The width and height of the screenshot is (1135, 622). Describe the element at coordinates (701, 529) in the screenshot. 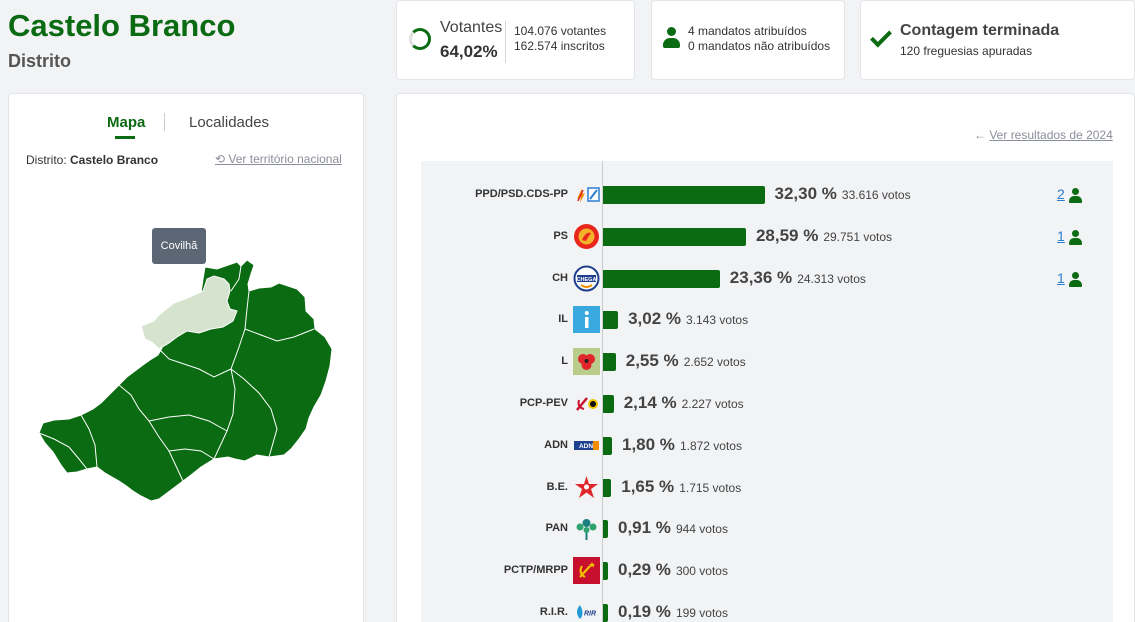

I see `votes-label: 944 votos` at that location.